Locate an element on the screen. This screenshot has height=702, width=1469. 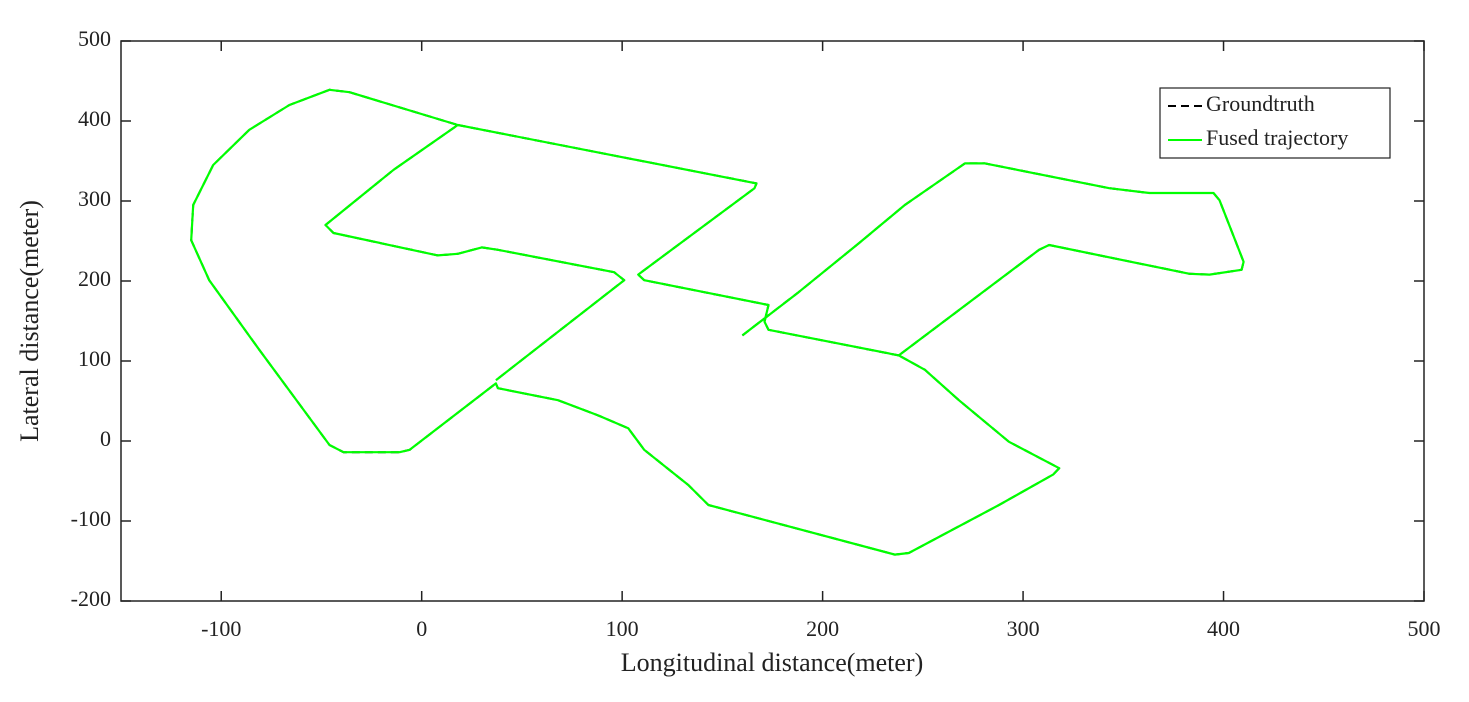
x-tick-label: 0 is located at coordinates (421, 628).